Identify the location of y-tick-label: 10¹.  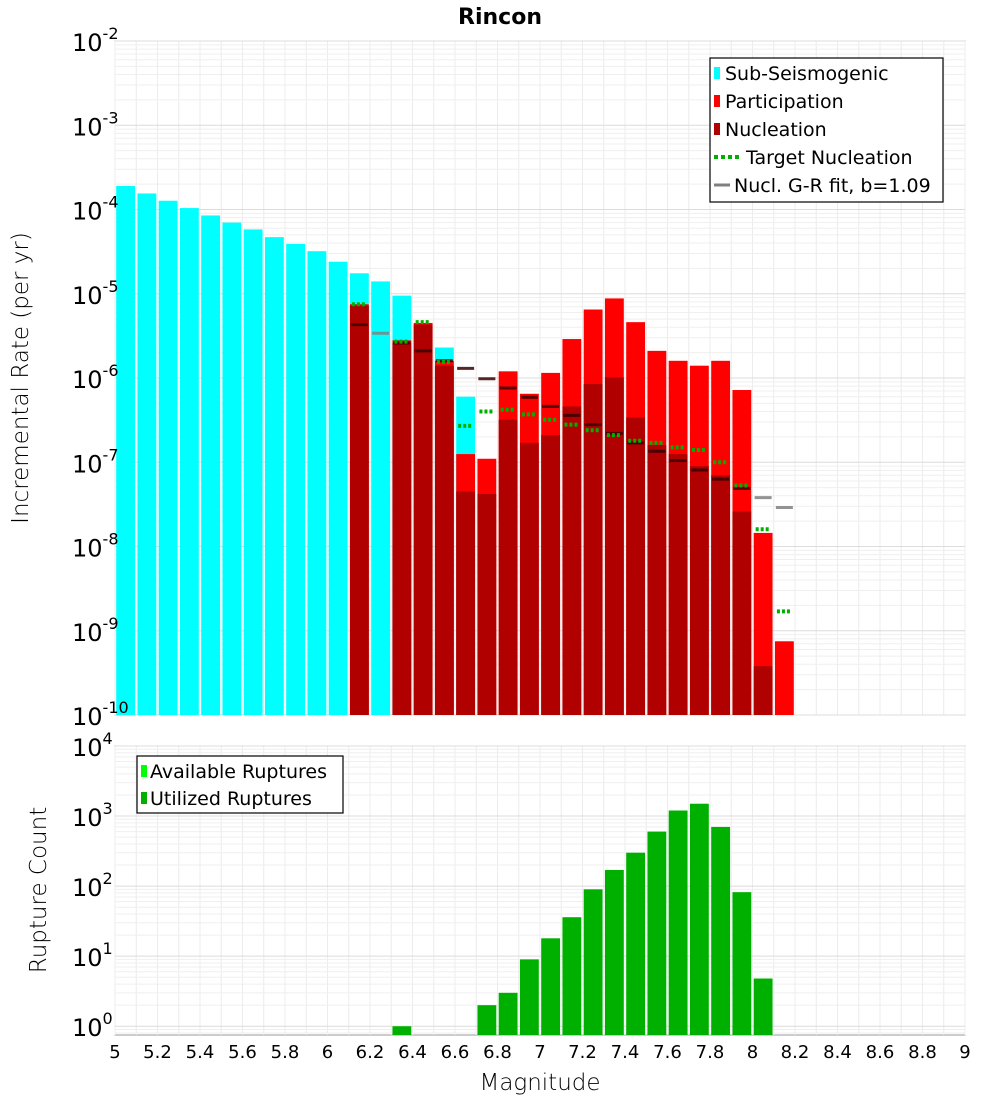
(92, 955).